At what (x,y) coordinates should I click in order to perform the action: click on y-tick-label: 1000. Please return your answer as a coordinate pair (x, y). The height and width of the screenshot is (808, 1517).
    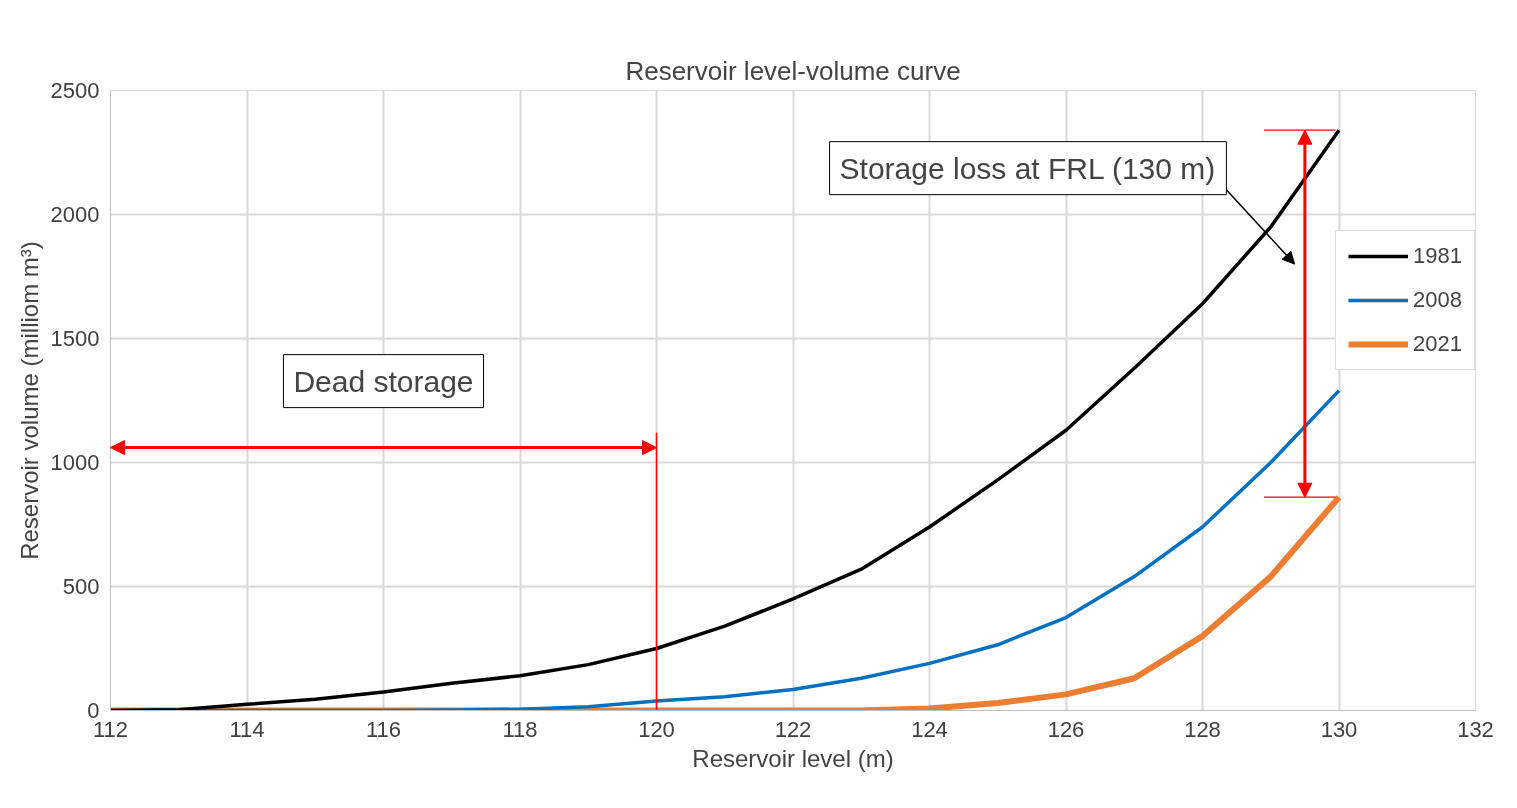
    Looking at the image, I should click on (75, 462).